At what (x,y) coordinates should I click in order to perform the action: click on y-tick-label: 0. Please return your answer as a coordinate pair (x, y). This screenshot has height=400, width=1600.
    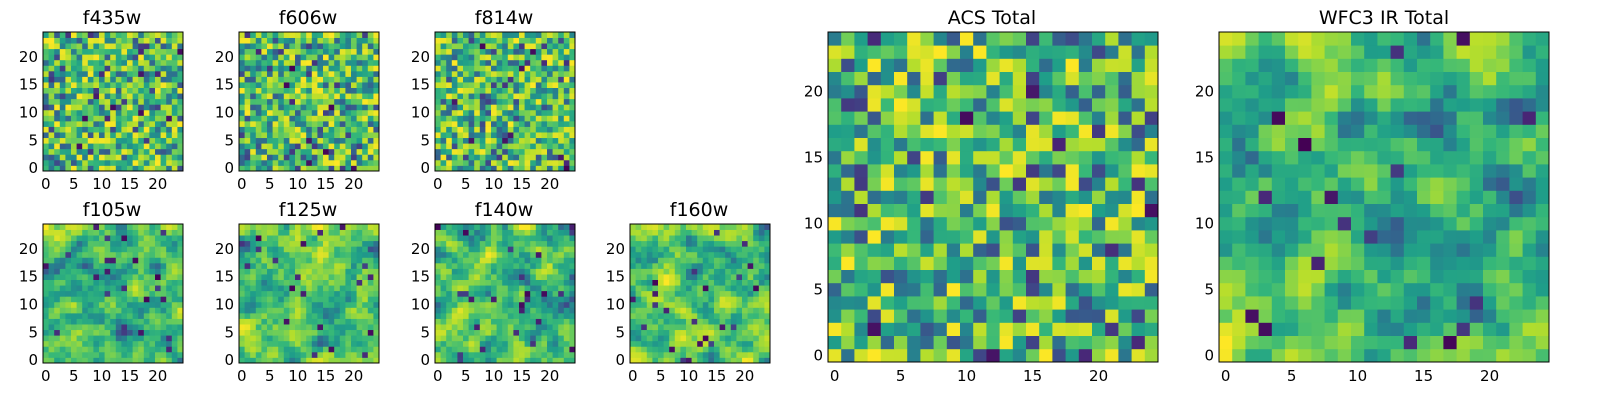
    Looking at the image, I should click on (33, 168).